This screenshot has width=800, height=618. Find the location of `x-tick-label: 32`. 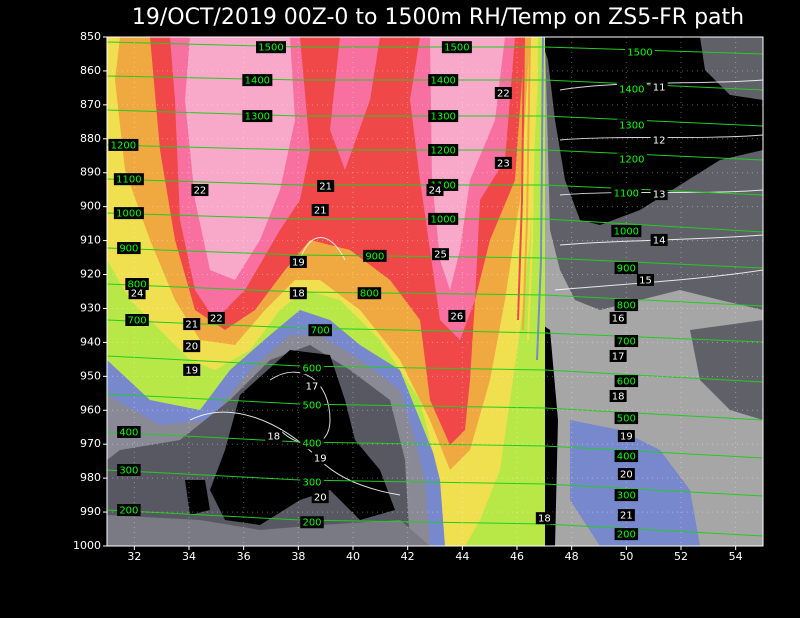

x-tick-label: 32 is located at coordinates (134, 556).